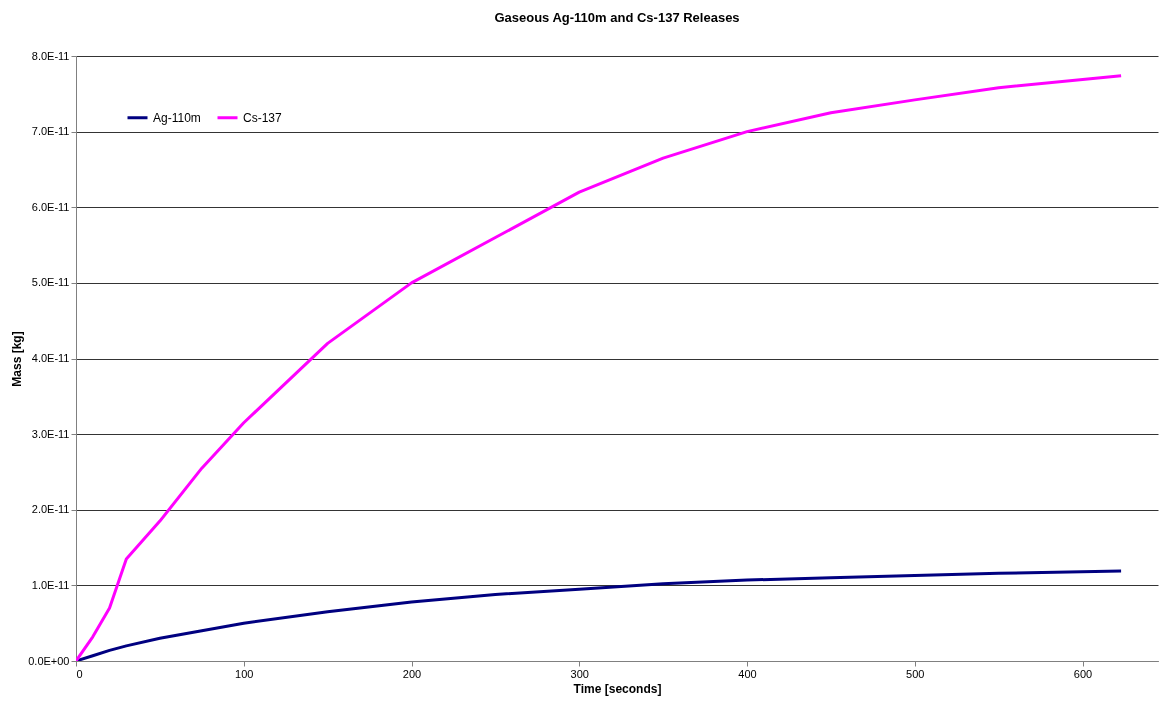 The image size is (1160, 702). Describe the element at coordinates (50, 206) in the screenshot. I see `y-tick-label: 6.0E-11` at that location.